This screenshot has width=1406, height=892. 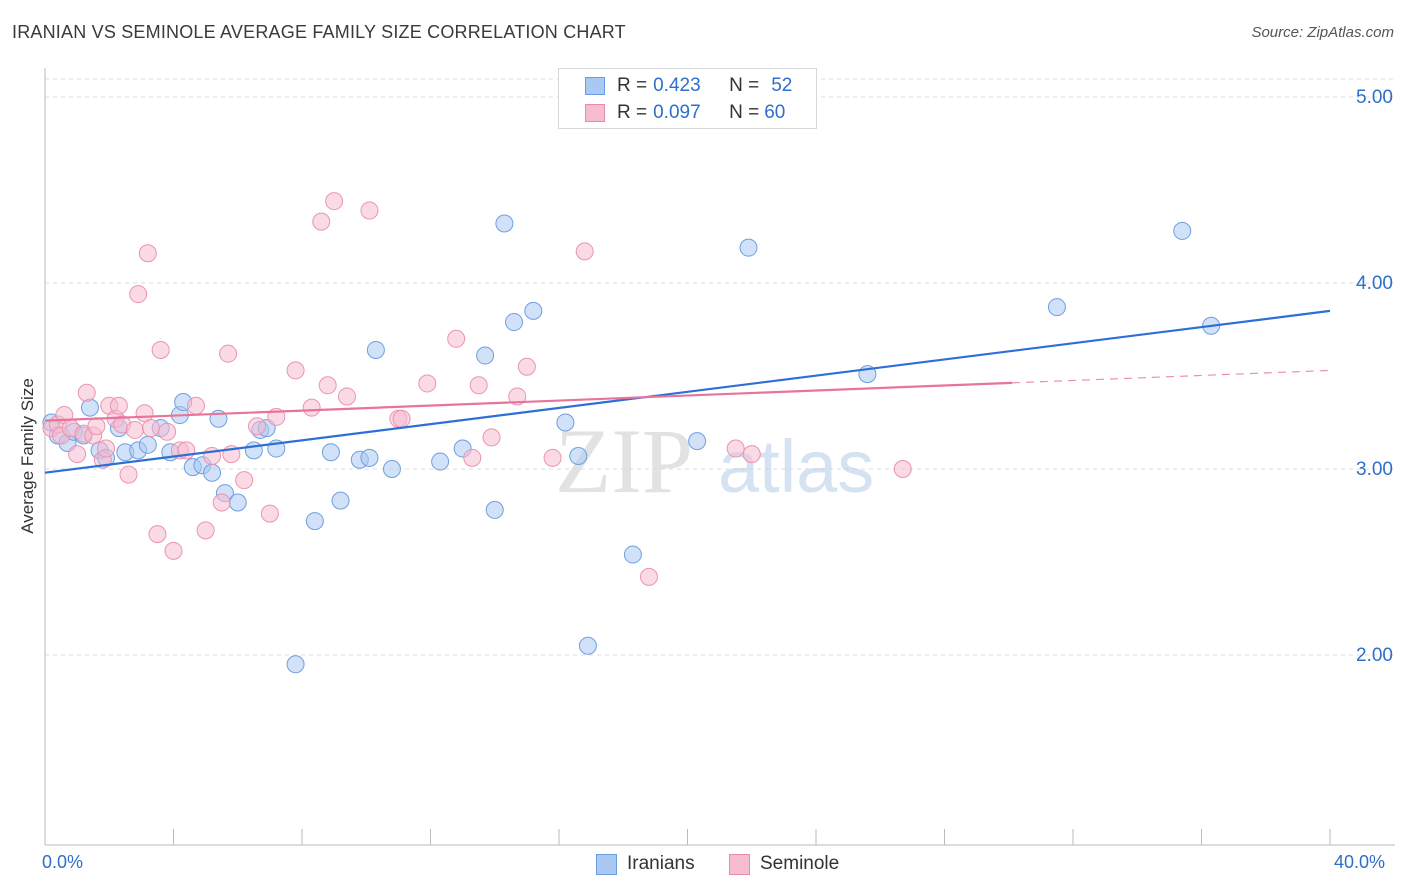 I want to click on y-tick-label: 2.00, so click(x=1374, y=655).